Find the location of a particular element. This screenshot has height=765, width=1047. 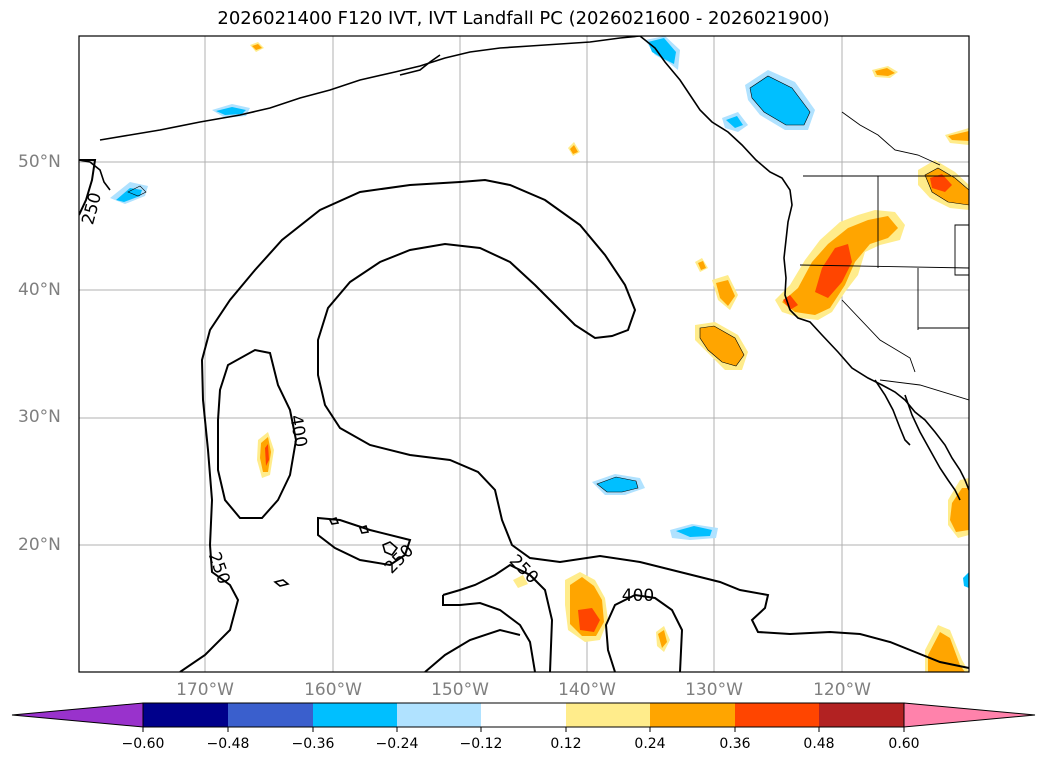

colorbar-extend-right is located at coordinates (969, 715).